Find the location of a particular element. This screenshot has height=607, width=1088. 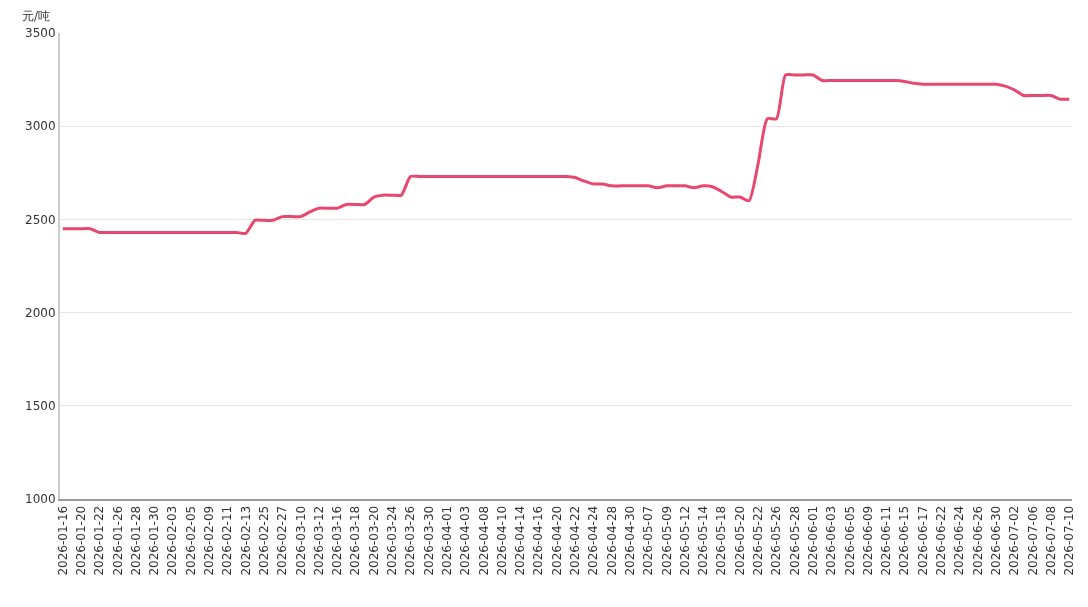

x-tick-label: 2026-03-20 is located at coordinates (373, 540).